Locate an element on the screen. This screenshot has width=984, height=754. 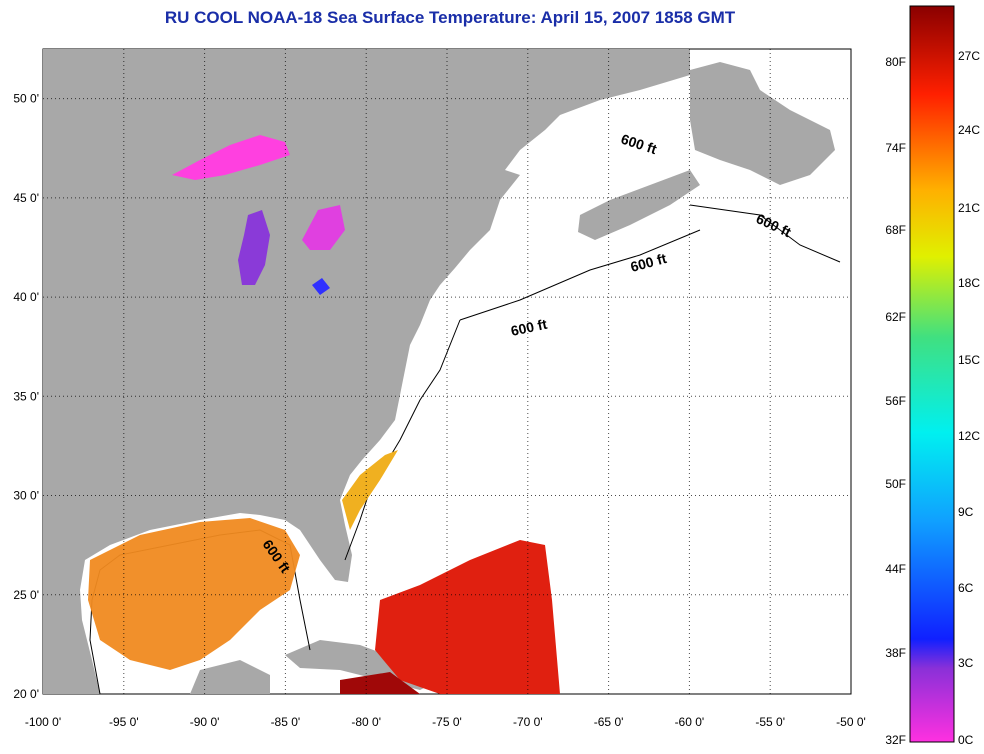
y-tick-label: 20 0' is located at coordinates (26, 694).